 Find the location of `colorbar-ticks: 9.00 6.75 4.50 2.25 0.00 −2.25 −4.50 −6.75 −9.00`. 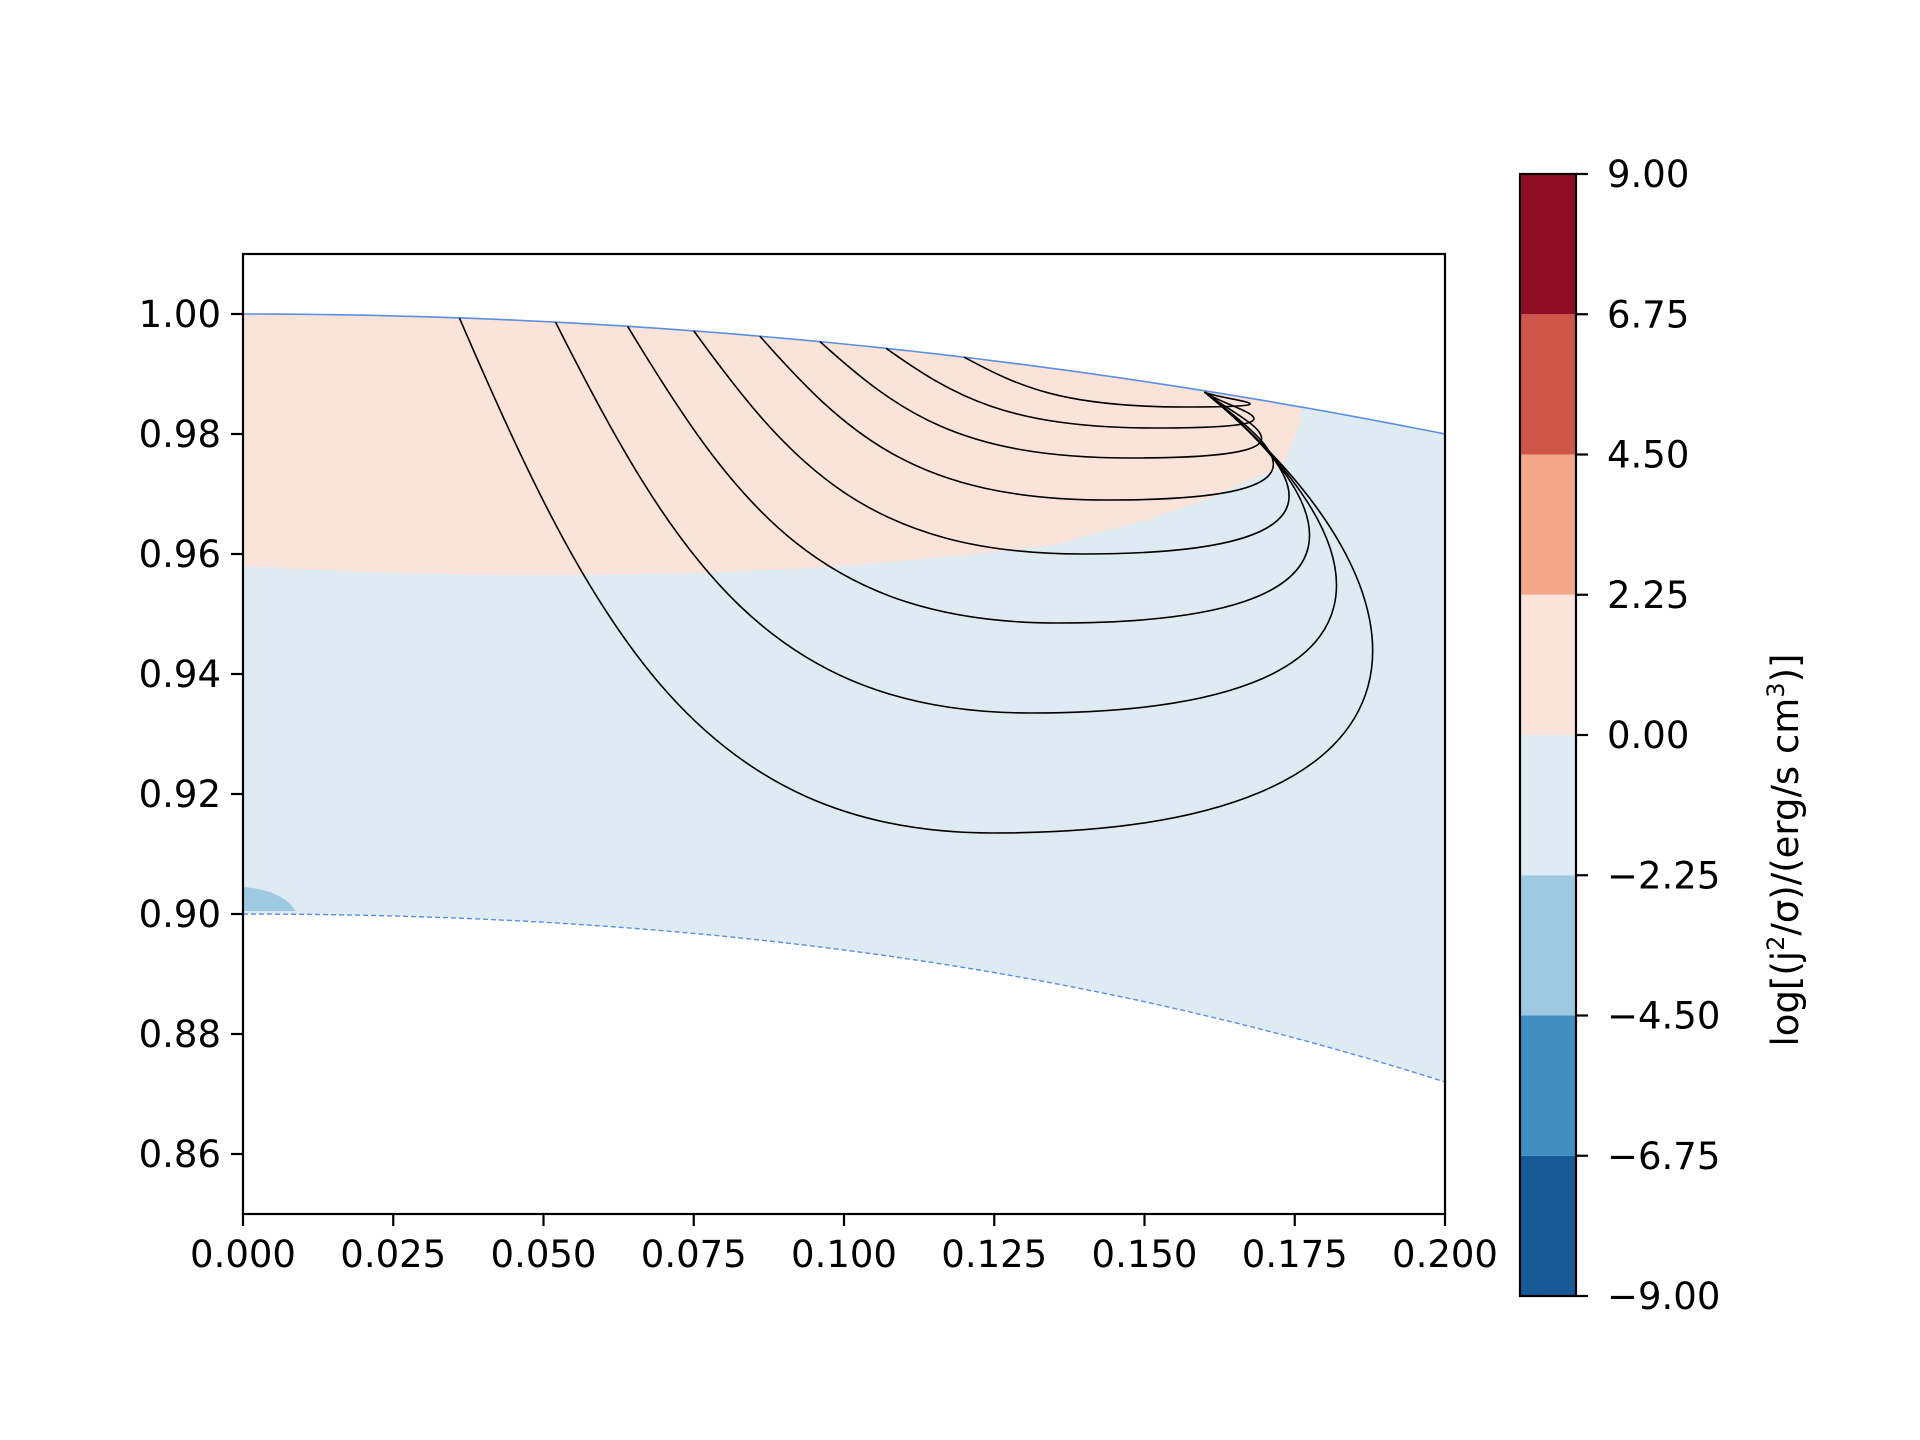

colorbar-ticks: 9.00 6.75 4.50 2.25 0.00 −2.25 −4.50 −6.75 −9.00 is located at coordinates (1648, 735).